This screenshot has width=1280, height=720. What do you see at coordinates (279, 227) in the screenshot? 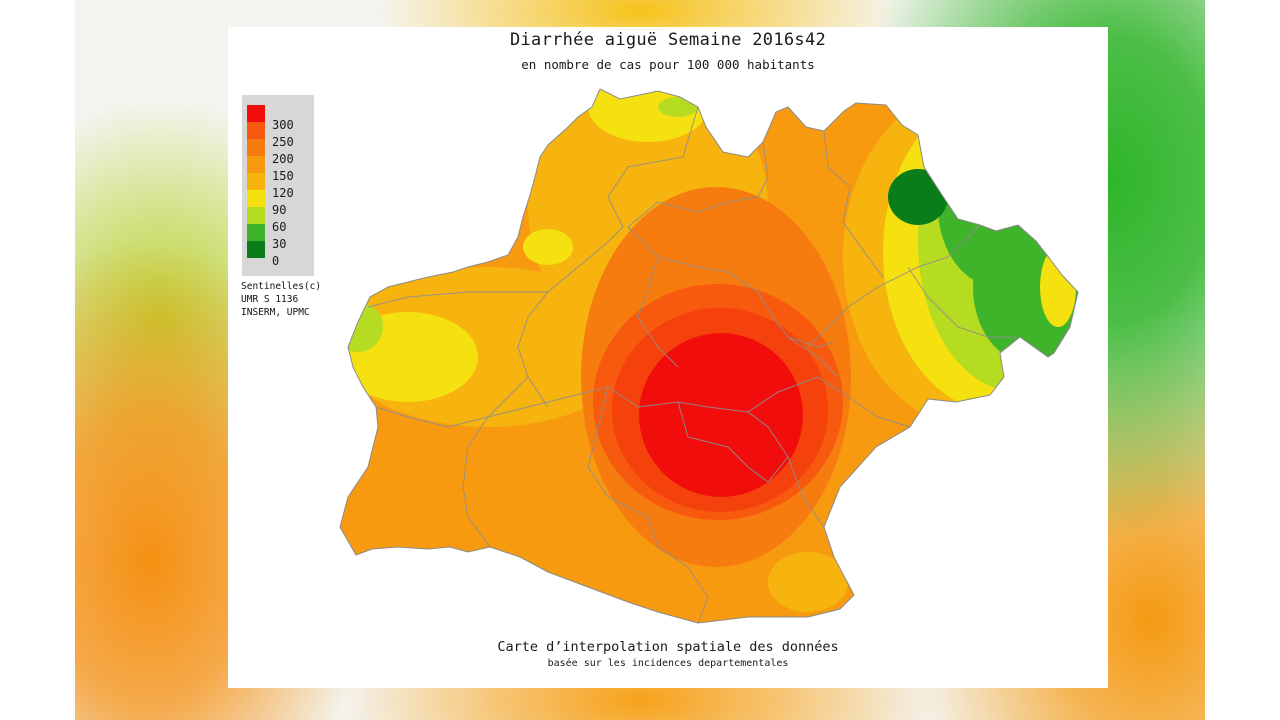
I see `legend-label: 60` at bounding box center [279, 227].